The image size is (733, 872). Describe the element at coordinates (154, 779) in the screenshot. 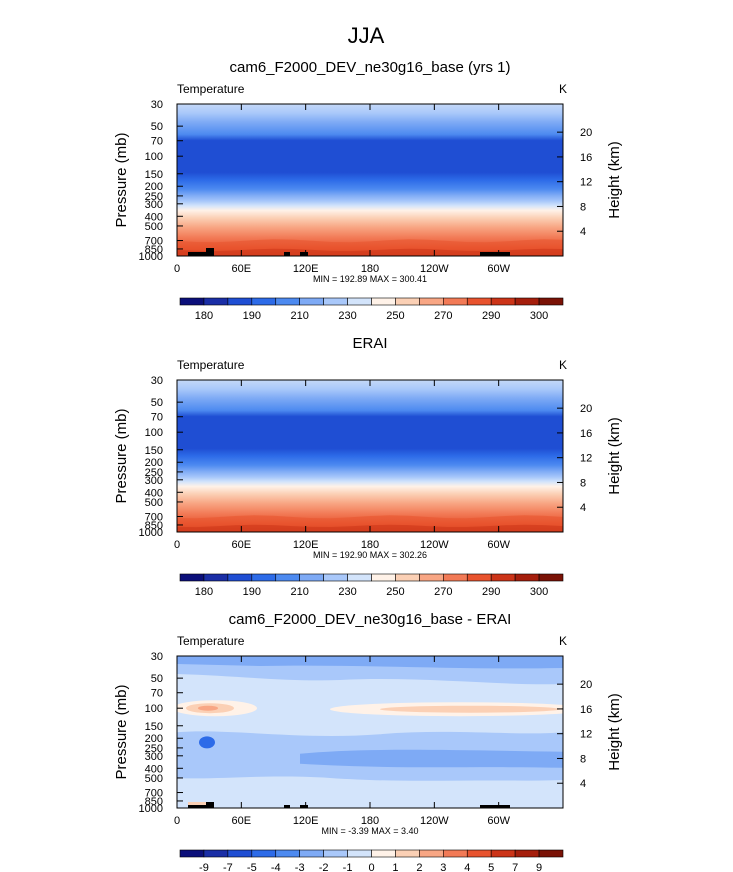

I see `y-tick-label: 500` at that location.